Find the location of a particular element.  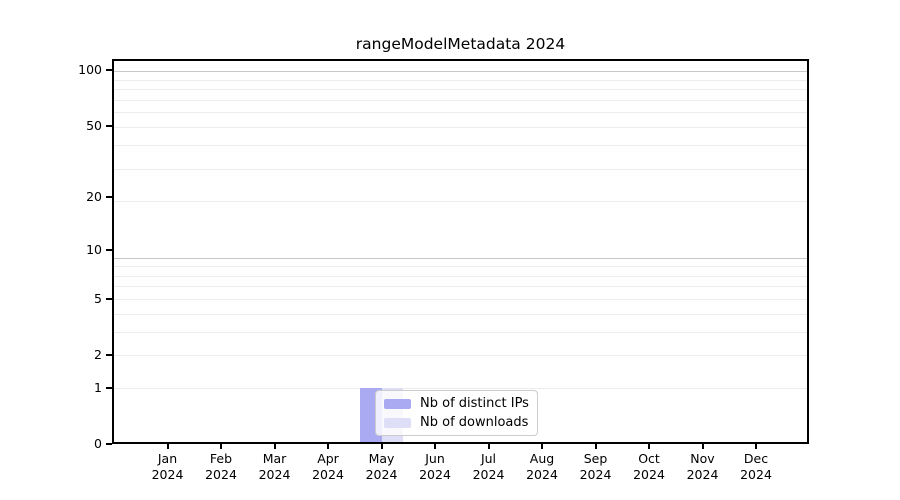

x-tick-label: Dec 2024 is located at coordinates (756, 466).